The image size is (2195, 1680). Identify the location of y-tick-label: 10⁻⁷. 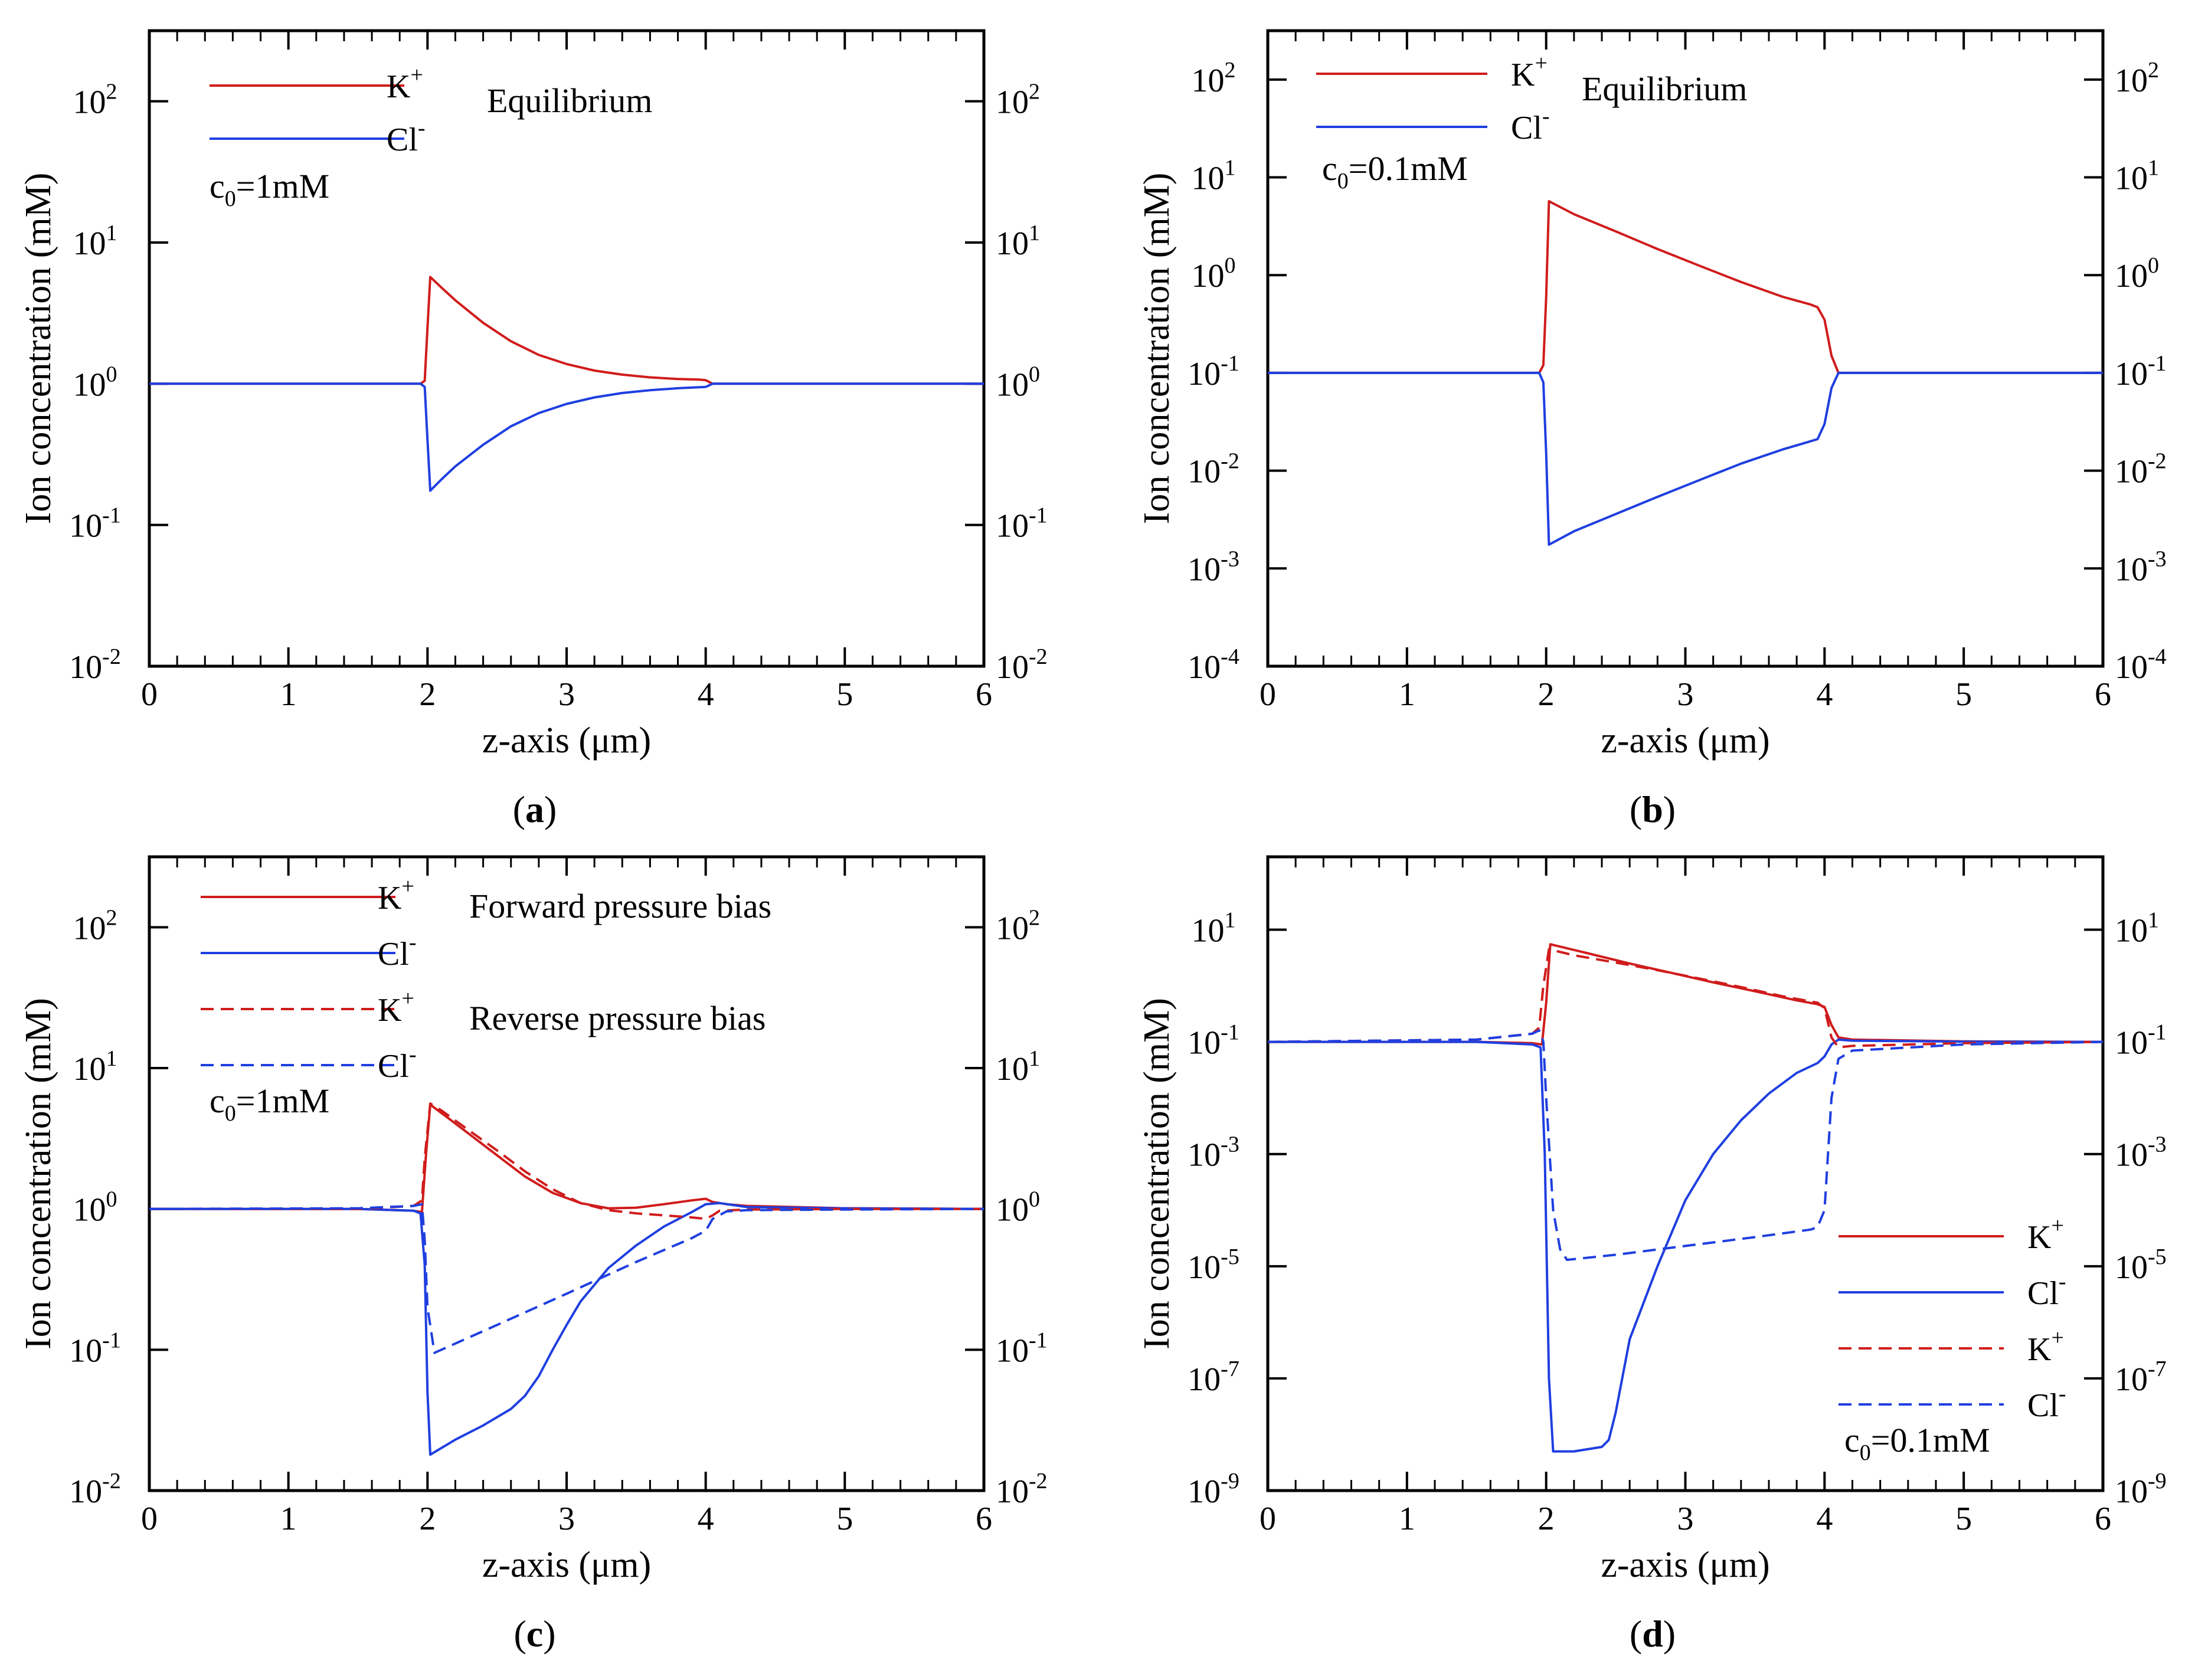
(1213, 1377).